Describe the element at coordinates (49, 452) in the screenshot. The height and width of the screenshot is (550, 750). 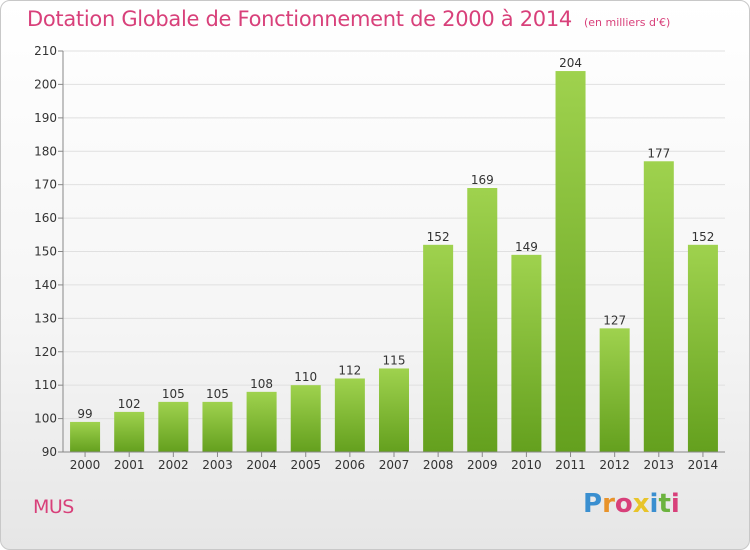
I see `y-tick-label: 90` at that location.